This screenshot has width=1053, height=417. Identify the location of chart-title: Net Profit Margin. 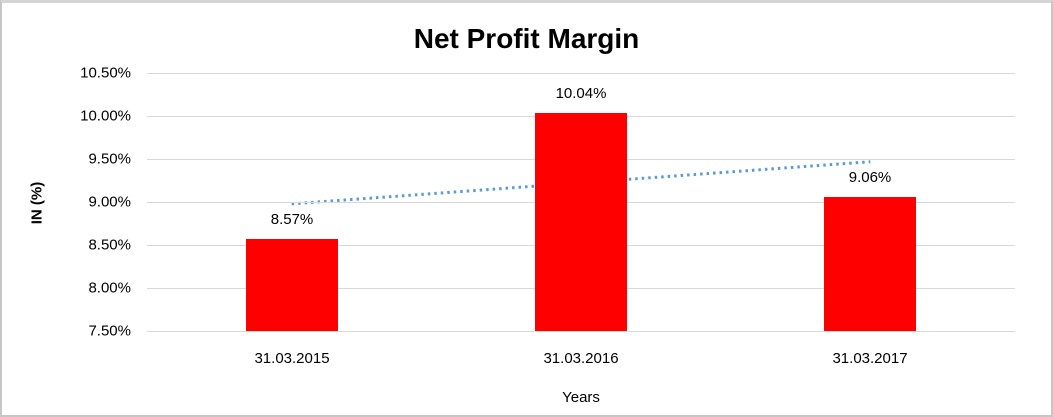
(526, 38).